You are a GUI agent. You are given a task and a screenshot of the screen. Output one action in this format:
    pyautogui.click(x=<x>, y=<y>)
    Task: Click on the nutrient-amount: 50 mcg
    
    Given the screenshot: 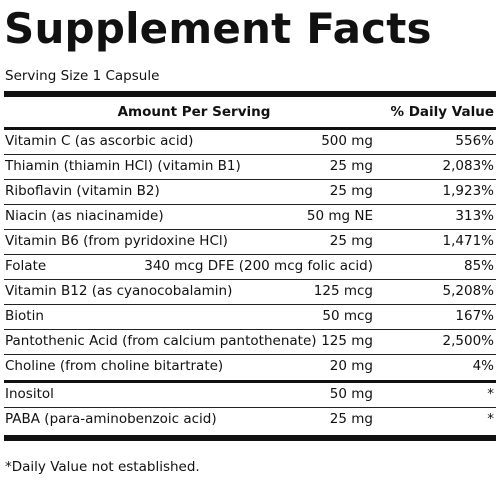 What is the action you would take?
    pyautogui.click(x=347, y=316)
    